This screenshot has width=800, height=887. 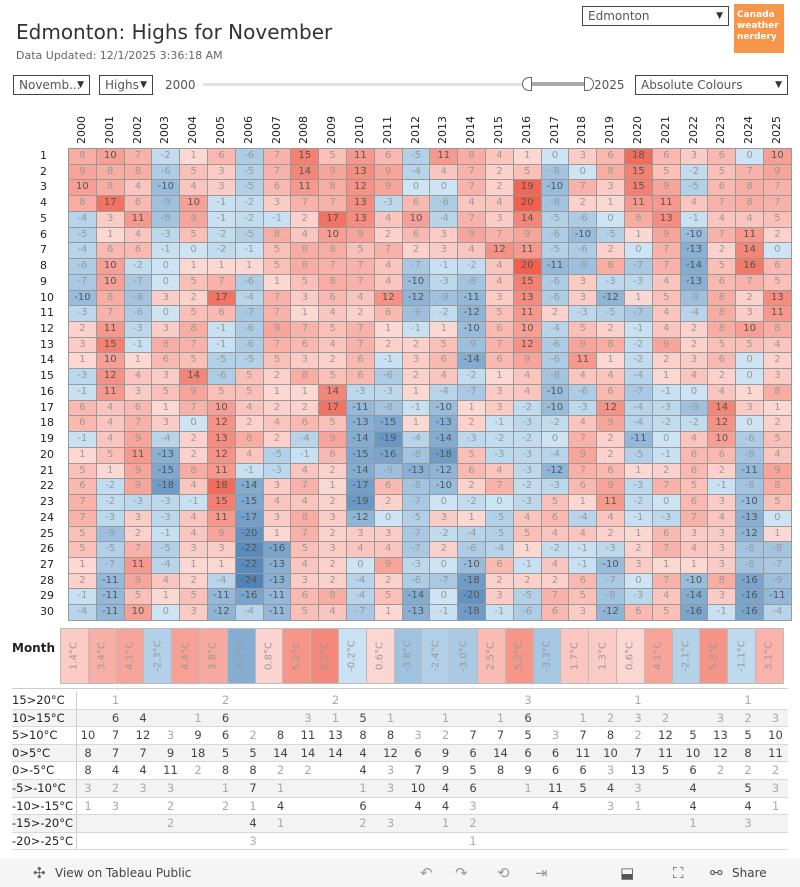 What do you see at coordinates (332, 392) in the screenshot?
I see `heatmap-cell: 14` at bounding box center [332, 392].